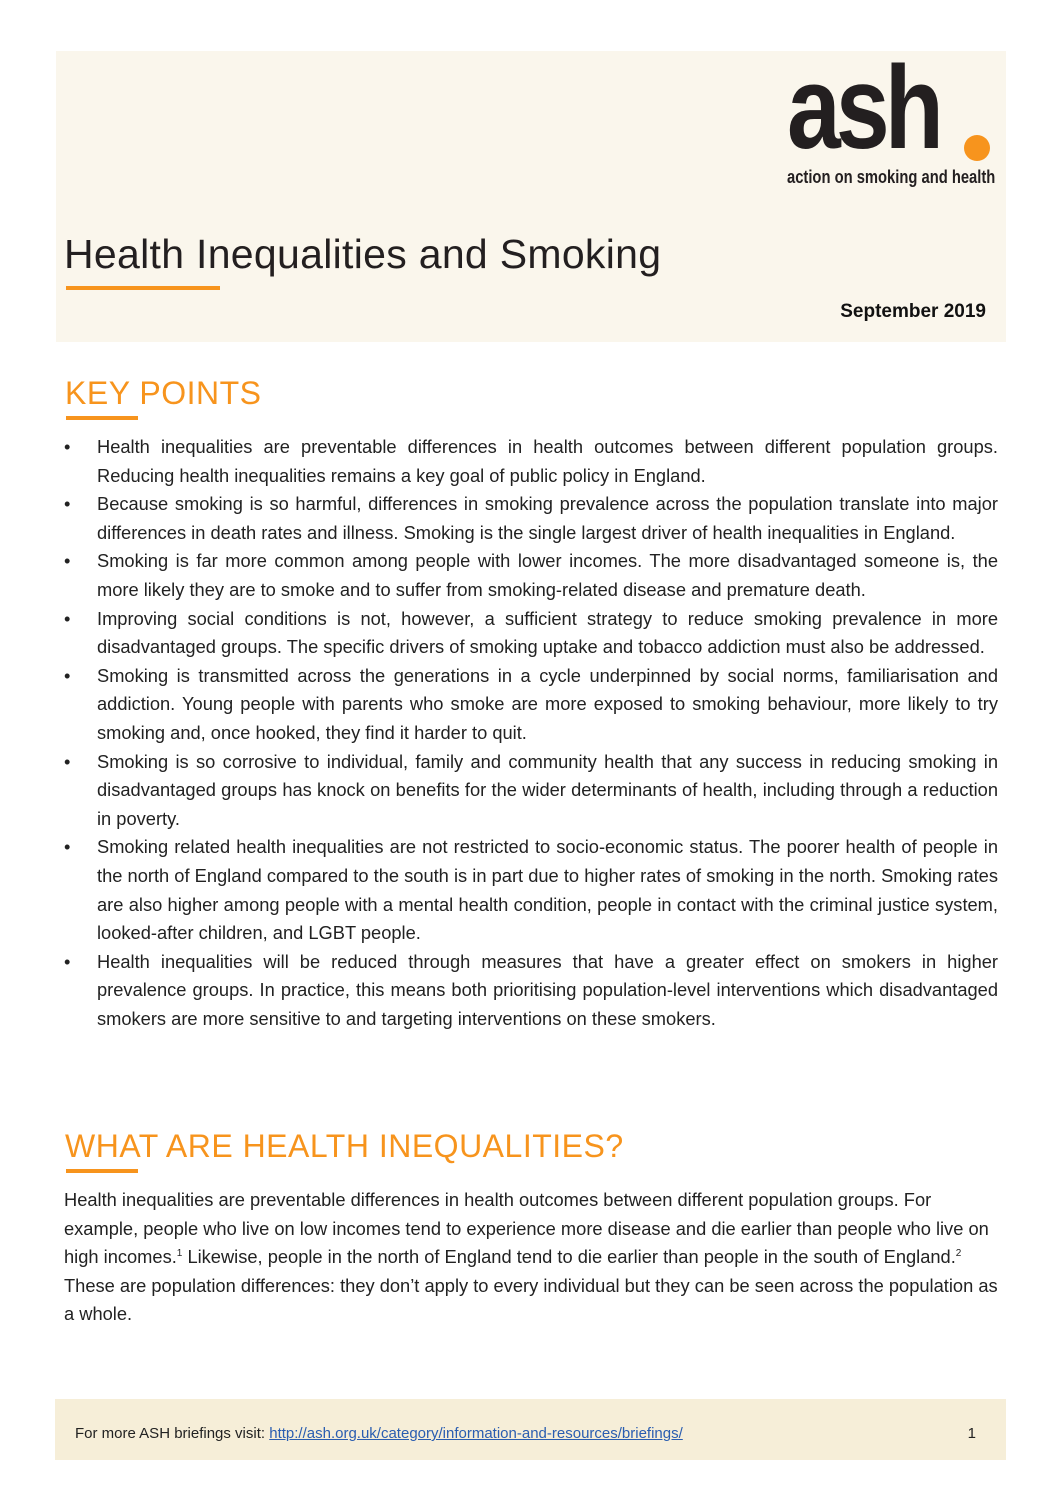 The height and width of the screenshot is (1498, 1062). I want to click on page-title: Health Inequalities and Smoking, so click(363, 254).